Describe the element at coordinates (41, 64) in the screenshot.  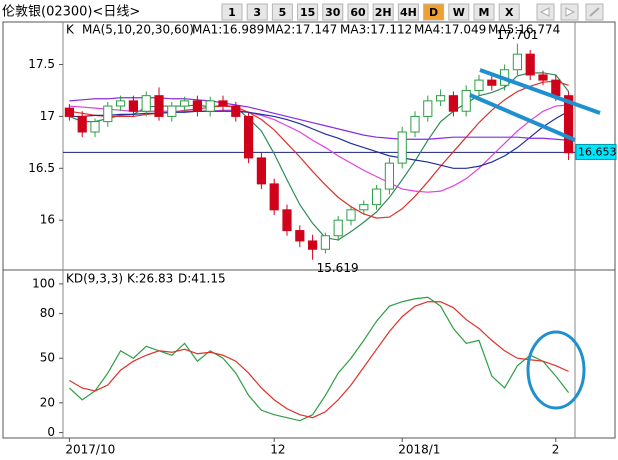
I see `y-tick-label: 17.5` at that location.